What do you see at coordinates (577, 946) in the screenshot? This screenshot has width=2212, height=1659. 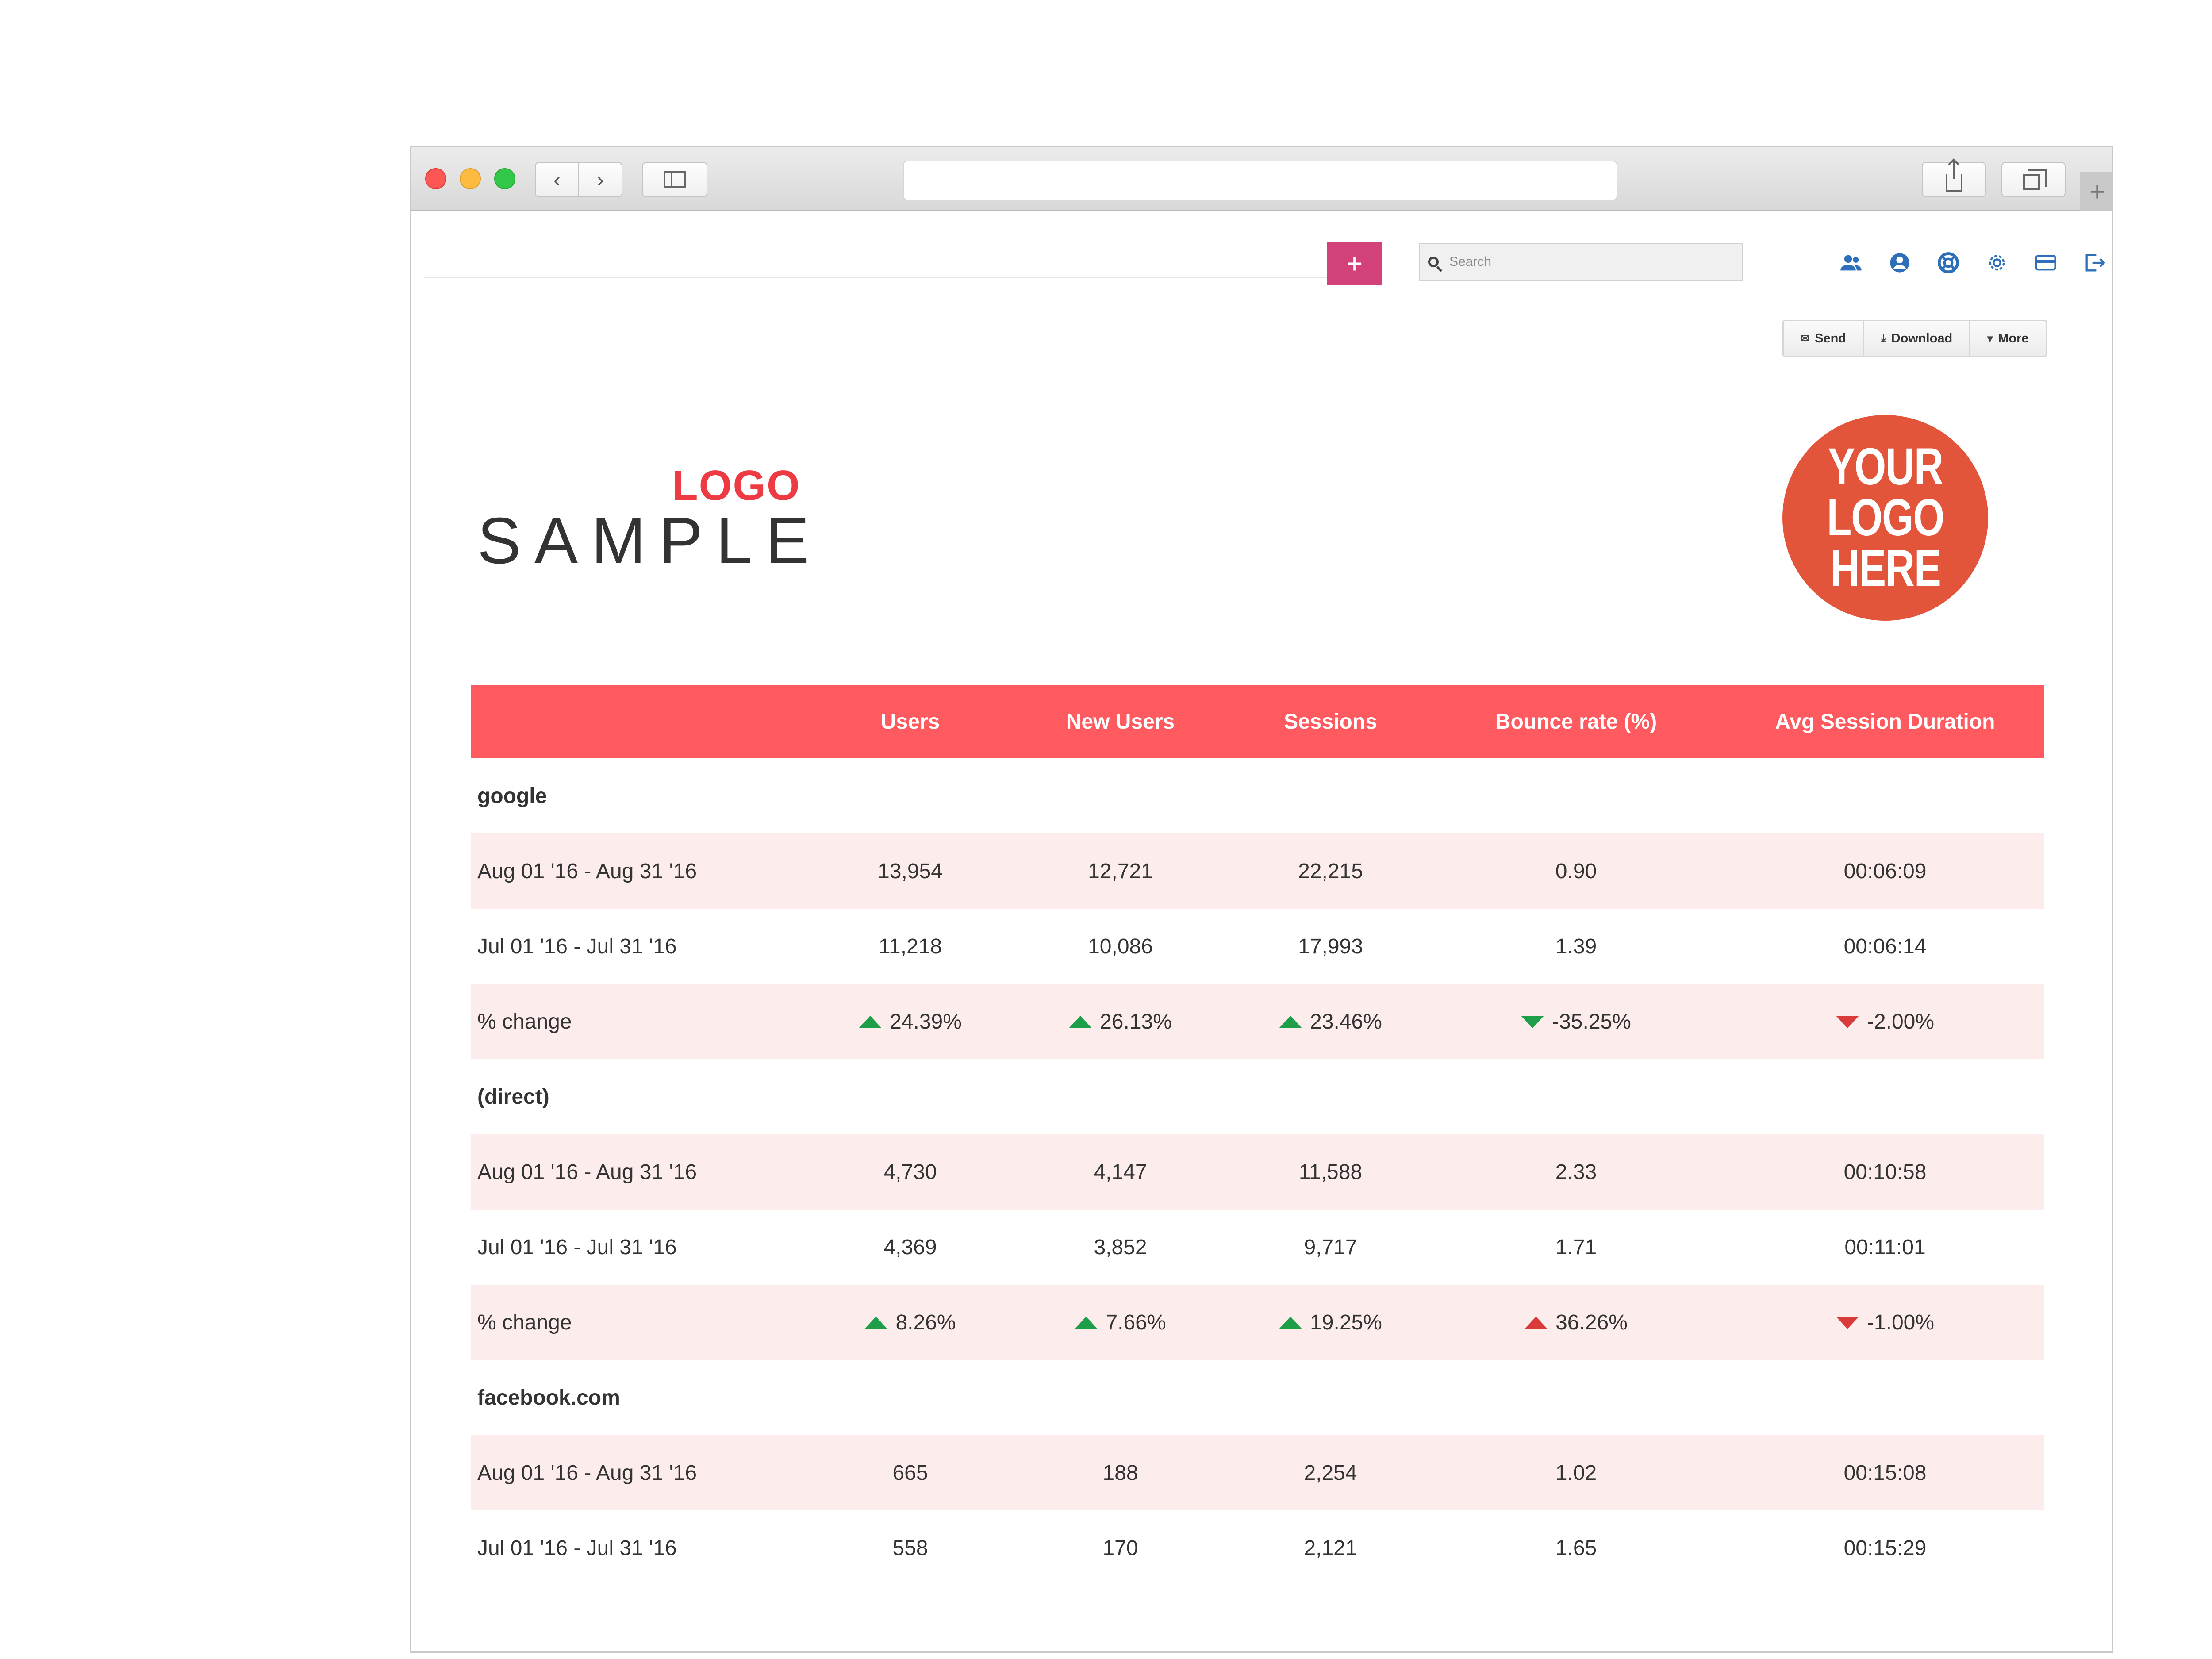 I see `row-label: Jul 01 '16 - Jul 31 '16` at bounding box center [577, 946].